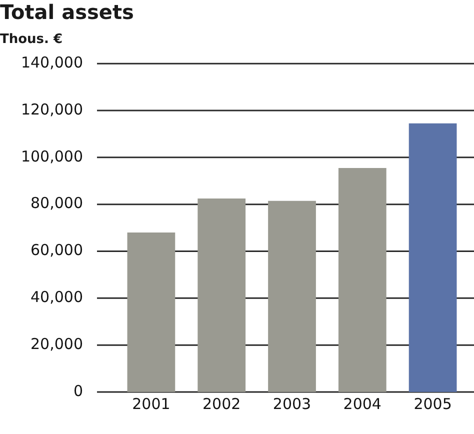 The width and height of the screenshot is (474, 434). What do you see at coordinates (31, 40) in the screenshot?
I see `chart-subtitle: Thous. €` at bounding box center [31, 40].